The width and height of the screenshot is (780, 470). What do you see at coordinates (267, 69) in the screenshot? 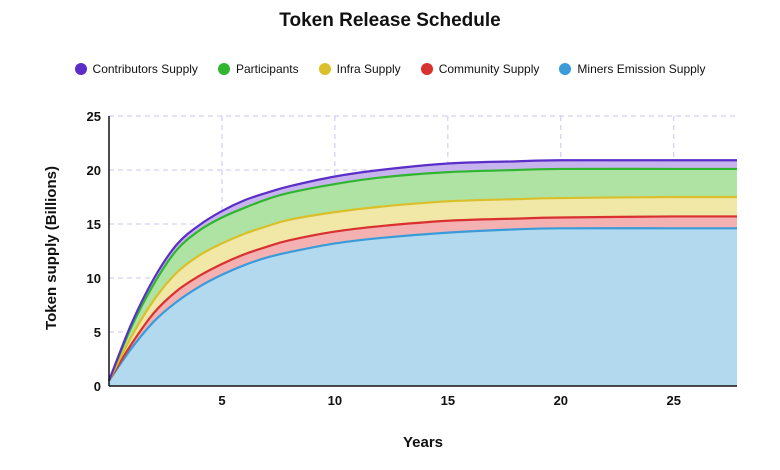
I see `legend-label-participants: Participants` at bounding box center [267, 69].